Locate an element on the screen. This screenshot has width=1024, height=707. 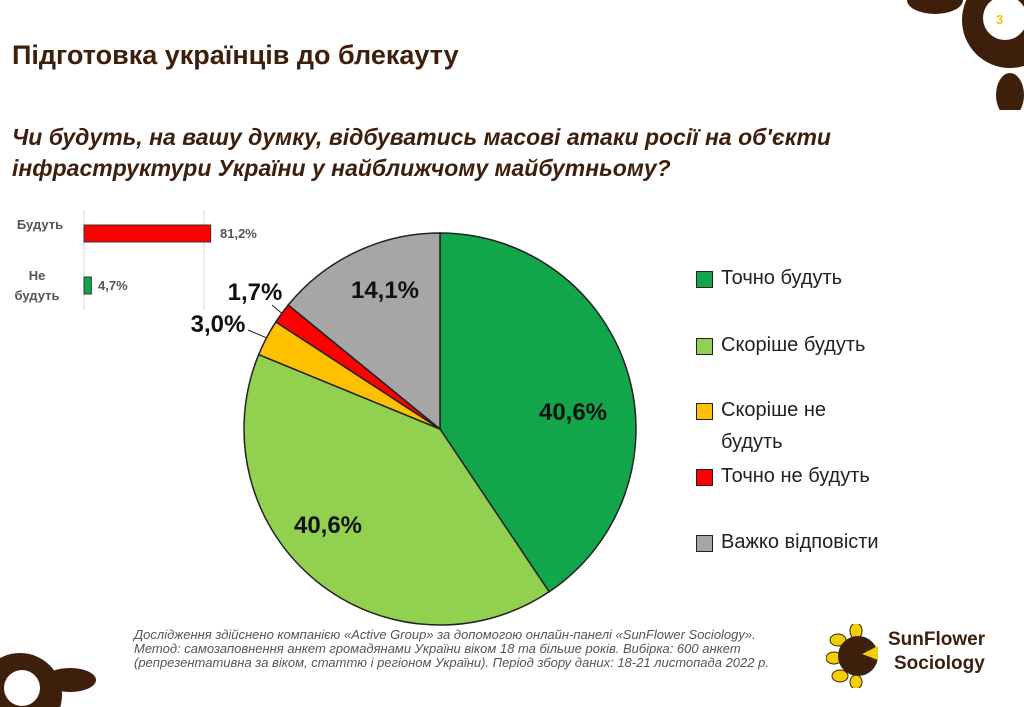
legend-item: Скоріше будуть is located at coordinates (811, 345).